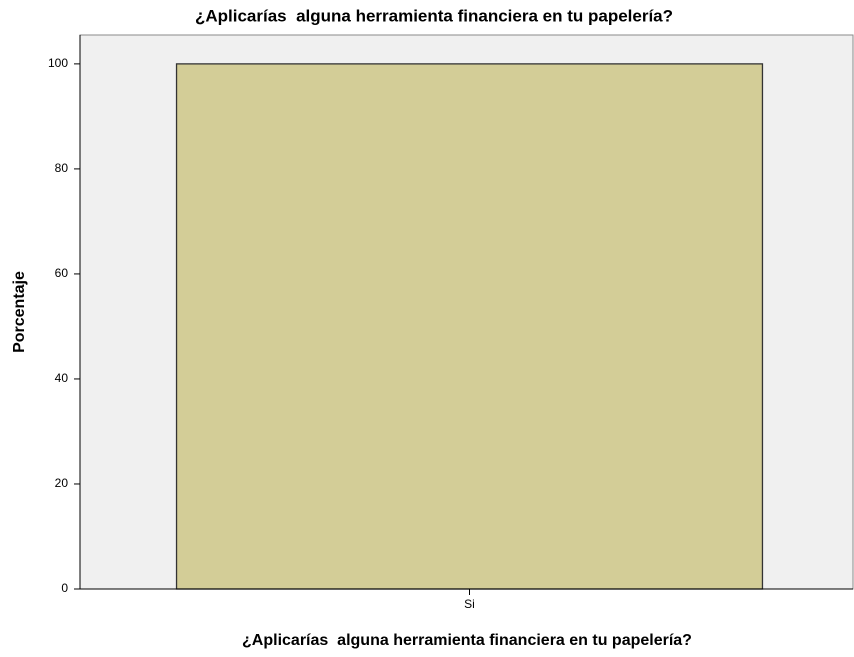 The width and height of the screenshot is (854, 657). I want to click on y-tick-label: 80, so click(62, 168).